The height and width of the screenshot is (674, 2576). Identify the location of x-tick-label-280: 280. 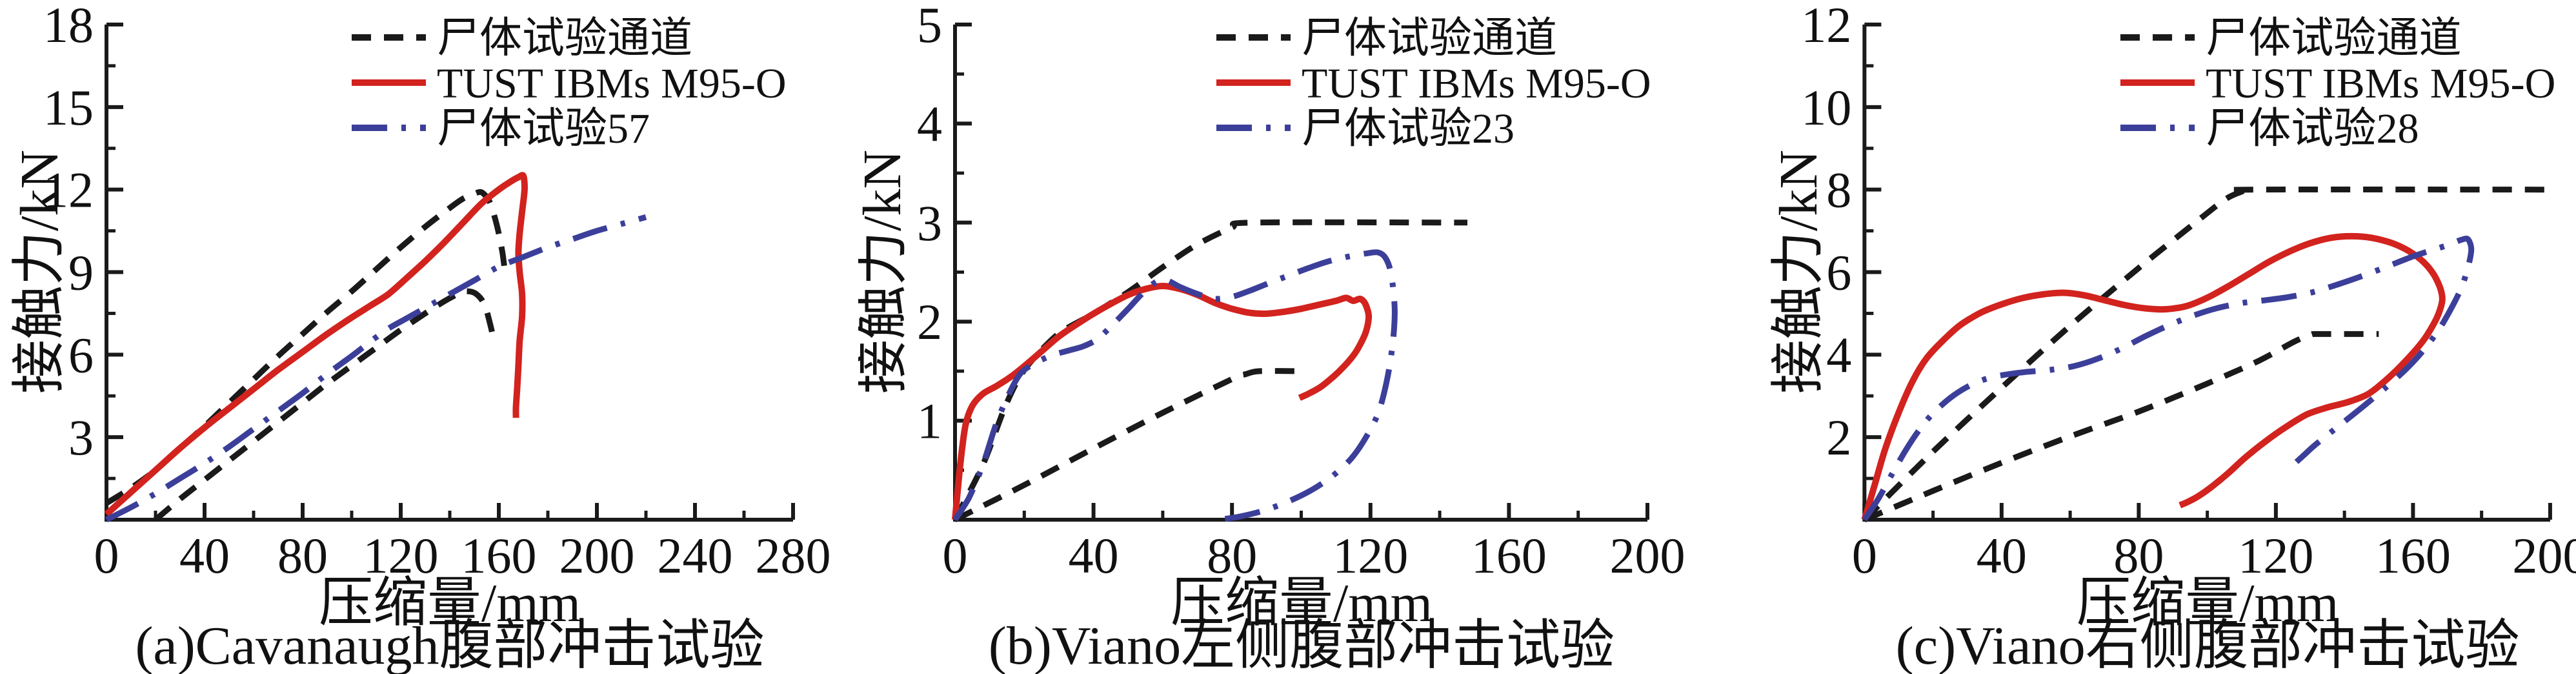
(794, 555).